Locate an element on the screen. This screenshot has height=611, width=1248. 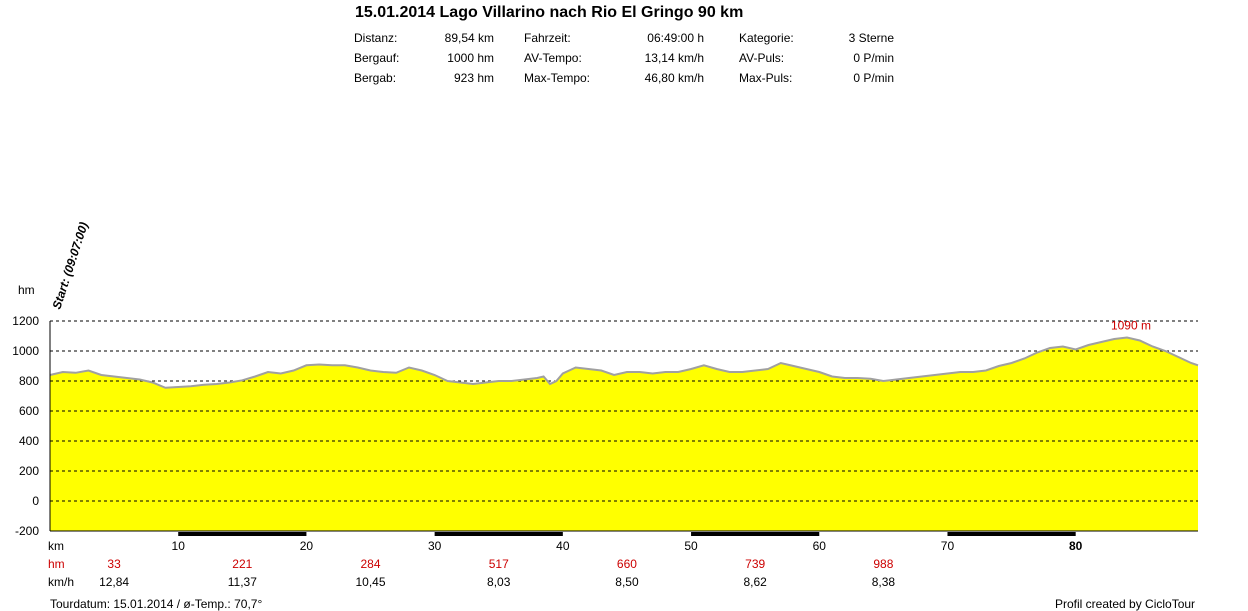
segment-elevation-gain: 739 is located at coordinates (755, 564).